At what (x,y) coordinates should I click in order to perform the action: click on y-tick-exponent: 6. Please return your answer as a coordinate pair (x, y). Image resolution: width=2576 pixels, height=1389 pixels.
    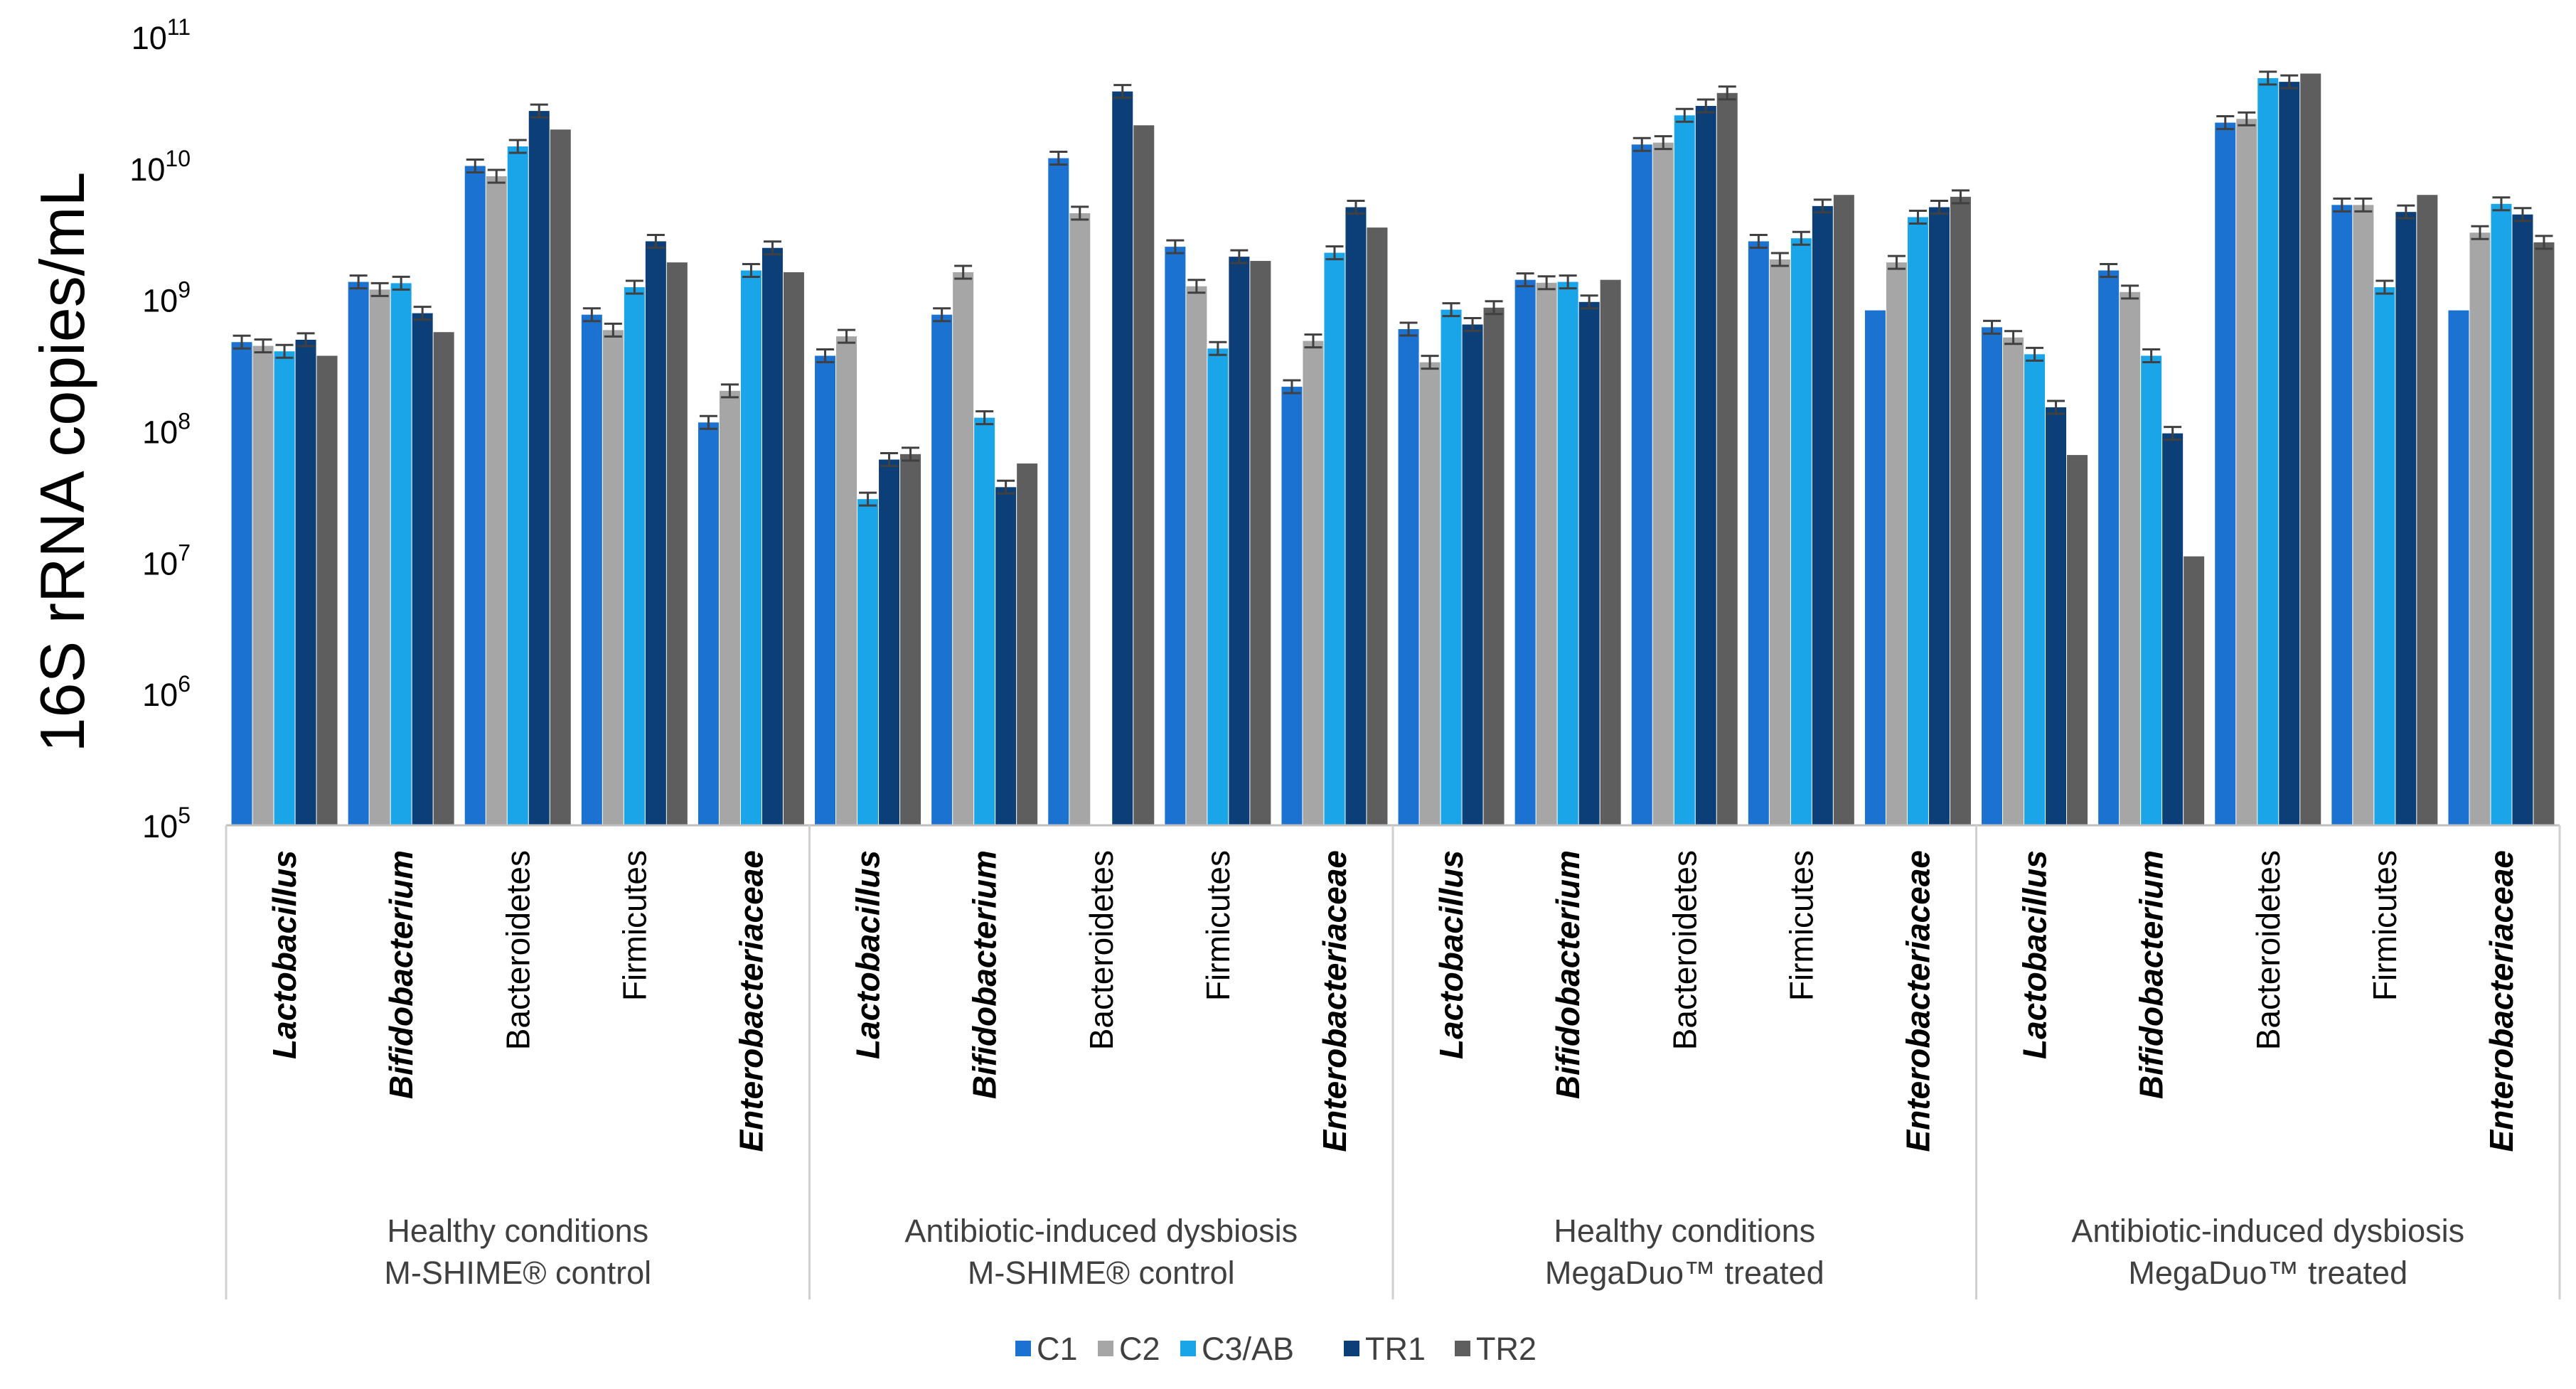
    Looking at the image, I should click on (185, 684).